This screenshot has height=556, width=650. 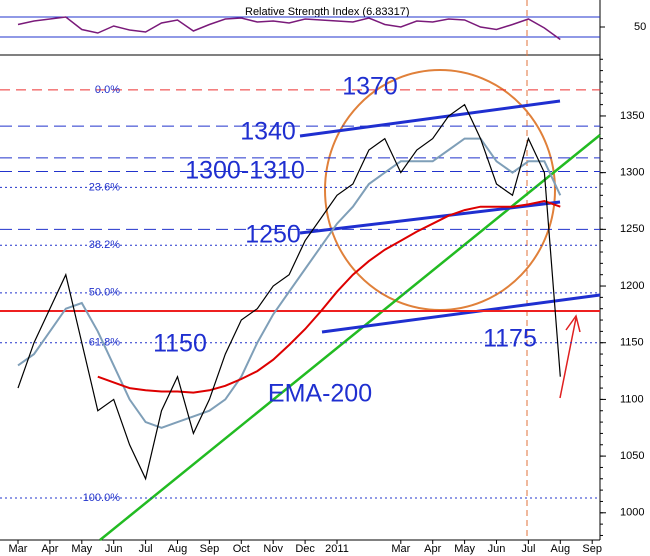 What do you see at coordinates (180, 344) in the screenshot?
I see `annotation: 1150` at bounding box center [180, 344].